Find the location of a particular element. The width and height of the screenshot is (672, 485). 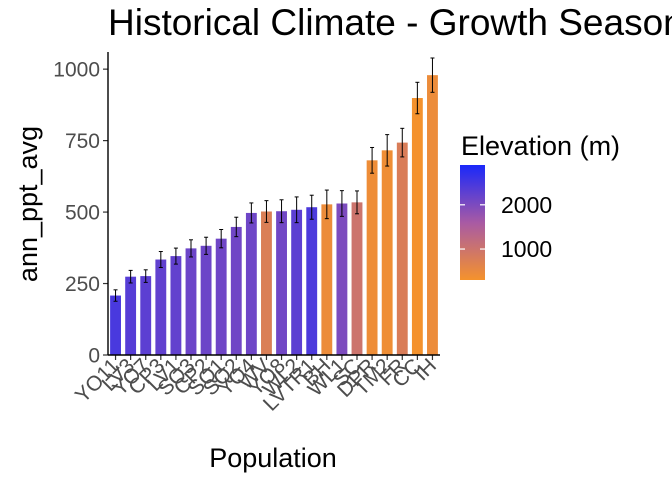

y-tick-label: 0 is located at coordinates (94, 356).